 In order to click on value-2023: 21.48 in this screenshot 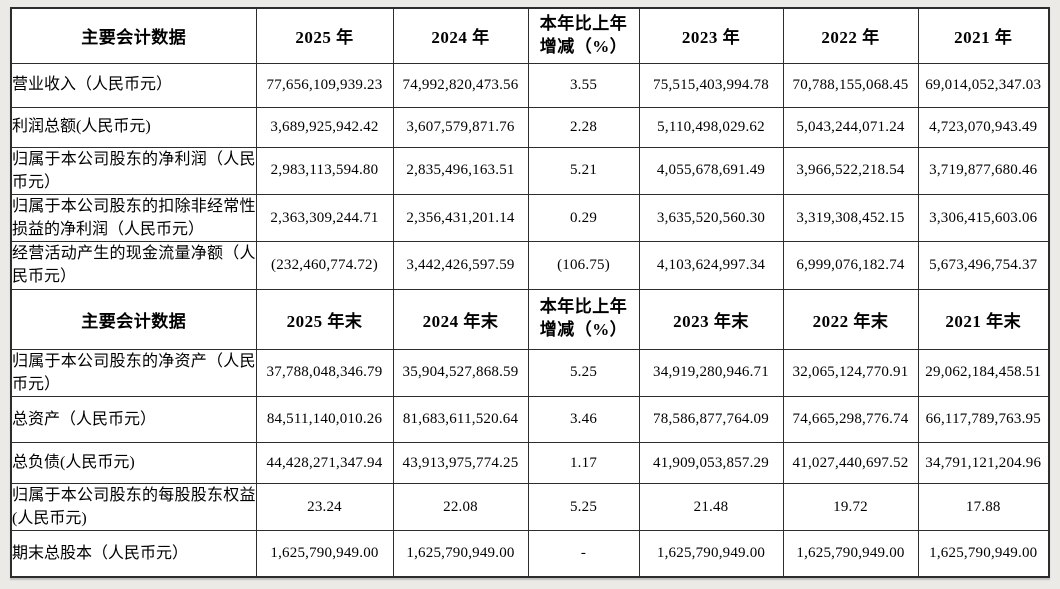, I will do `click(711, 507)`.